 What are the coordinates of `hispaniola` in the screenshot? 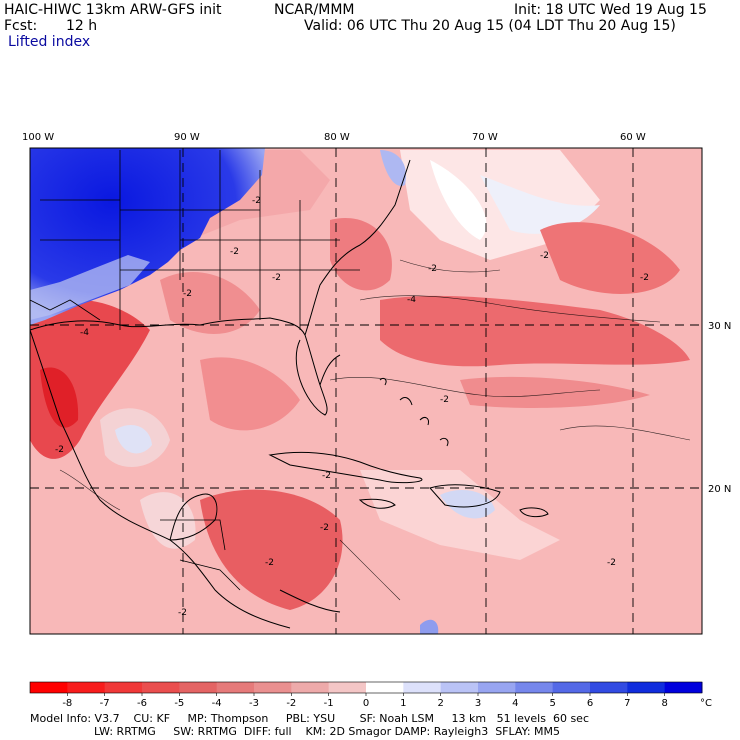 It's located at (465, 496).